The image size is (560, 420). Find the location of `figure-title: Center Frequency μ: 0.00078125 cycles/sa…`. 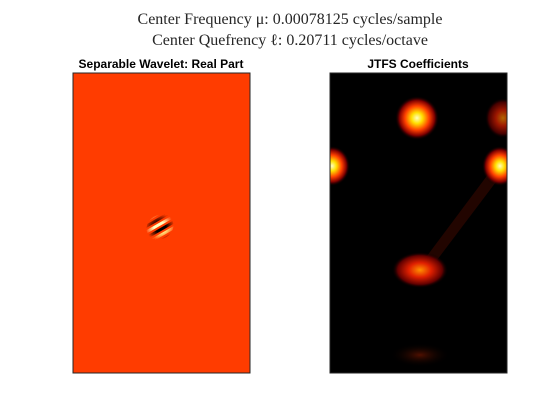

figure-title: Center Frequency μ: 0.00078125 cycles/sa… is located at coordinates (290, 19).